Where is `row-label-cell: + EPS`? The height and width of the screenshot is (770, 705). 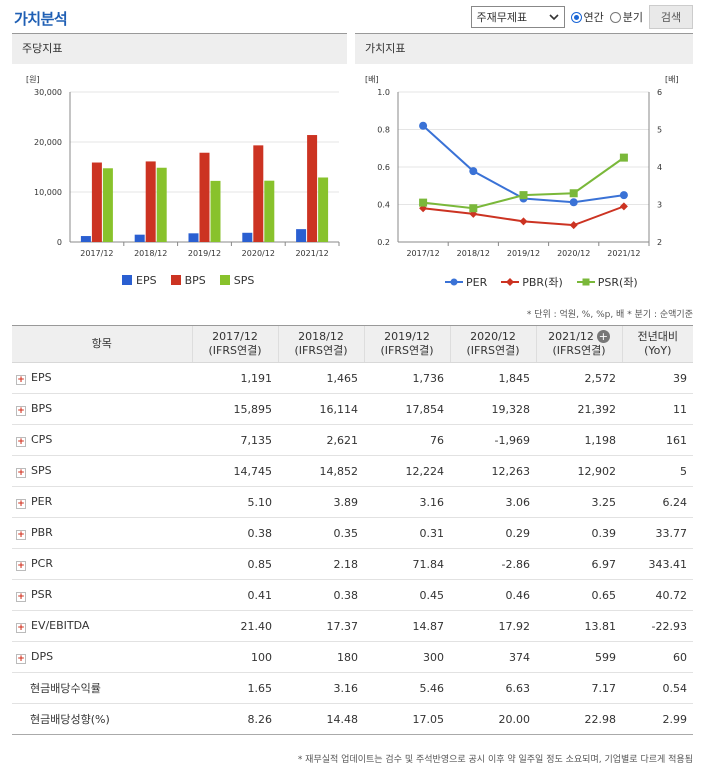 row-label-cell: + EPS is located at coordinates (102, 378).